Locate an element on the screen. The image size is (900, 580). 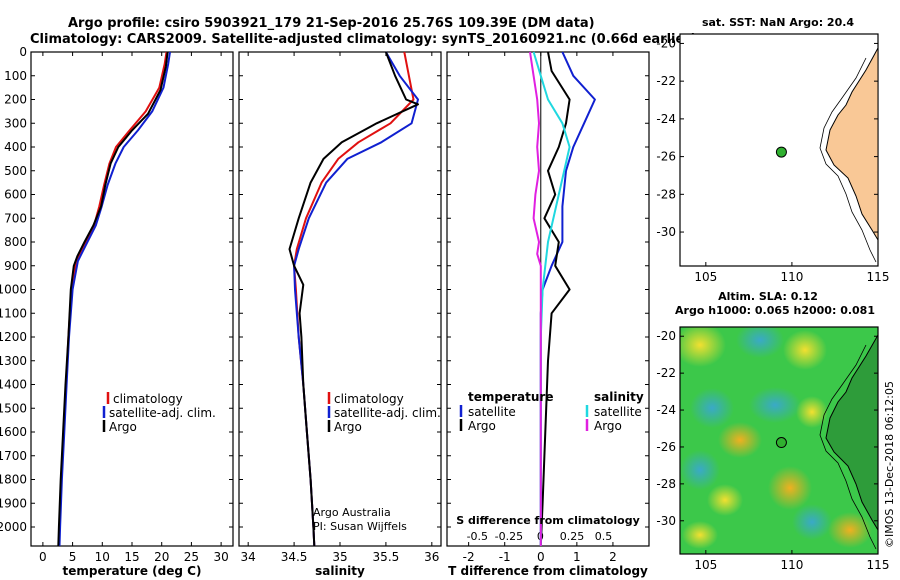
sla-field is located at coordinates (779, 440).